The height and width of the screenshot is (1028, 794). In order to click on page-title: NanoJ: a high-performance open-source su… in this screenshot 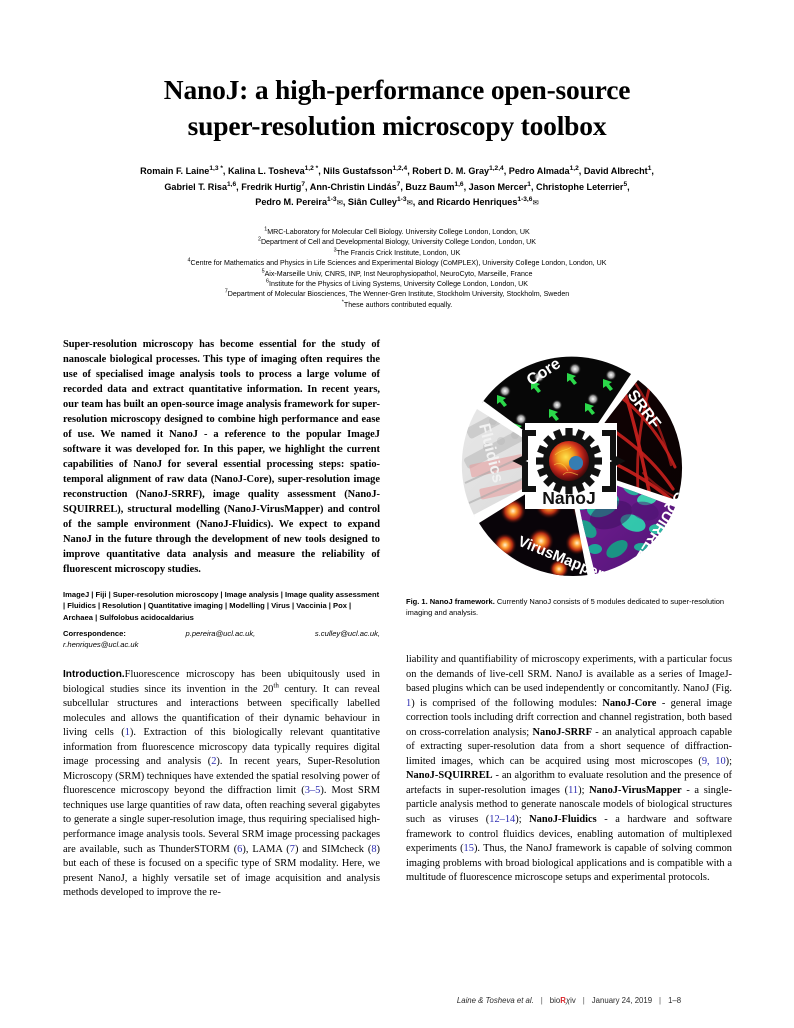, I will do `click(397, 108)`.